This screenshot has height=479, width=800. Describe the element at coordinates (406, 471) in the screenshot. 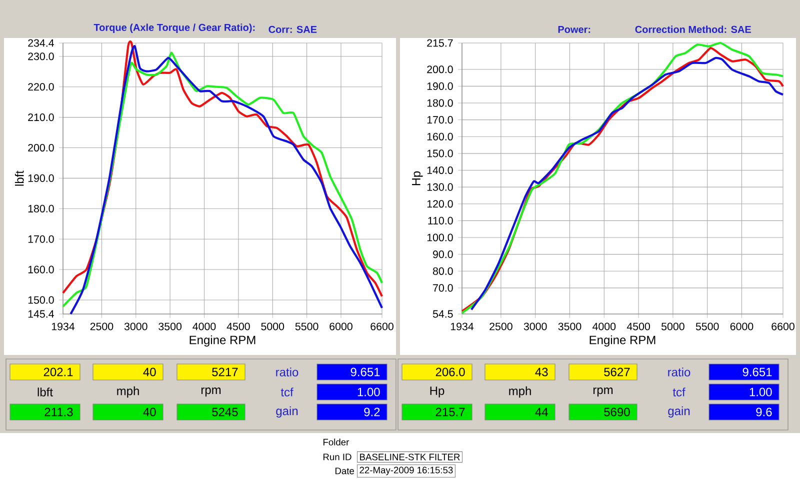

I see `text: 22-May-2009 16:15:53` at that location.